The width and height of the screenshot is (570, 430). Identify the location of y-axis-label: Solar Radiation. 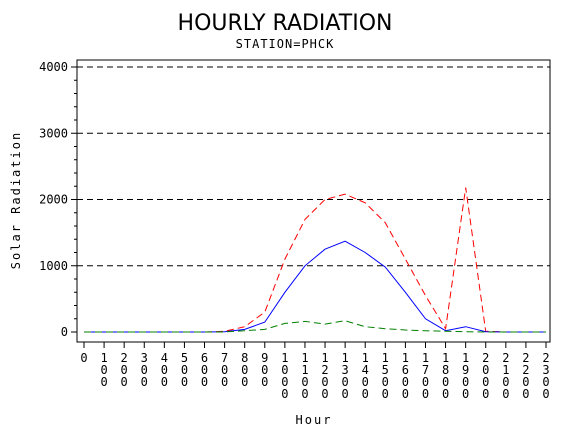
(16, 200).